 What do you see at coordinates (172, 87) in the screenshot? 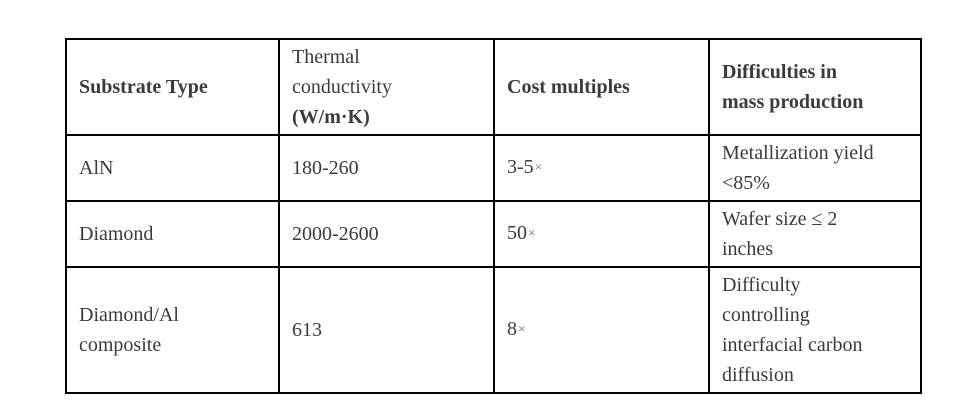
I see `column-header-substrate-type: Substrate Type` at bounding box center [172, 87].